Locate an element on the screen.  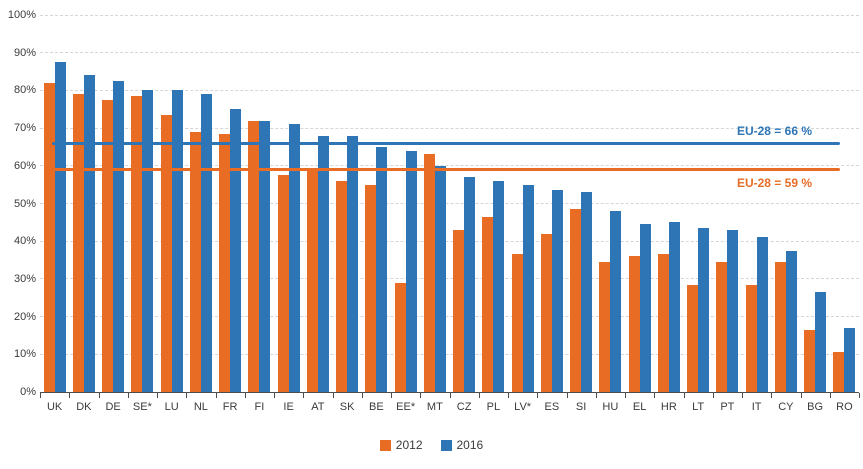
bar-2016-FI is located at coordinates (265, 256).